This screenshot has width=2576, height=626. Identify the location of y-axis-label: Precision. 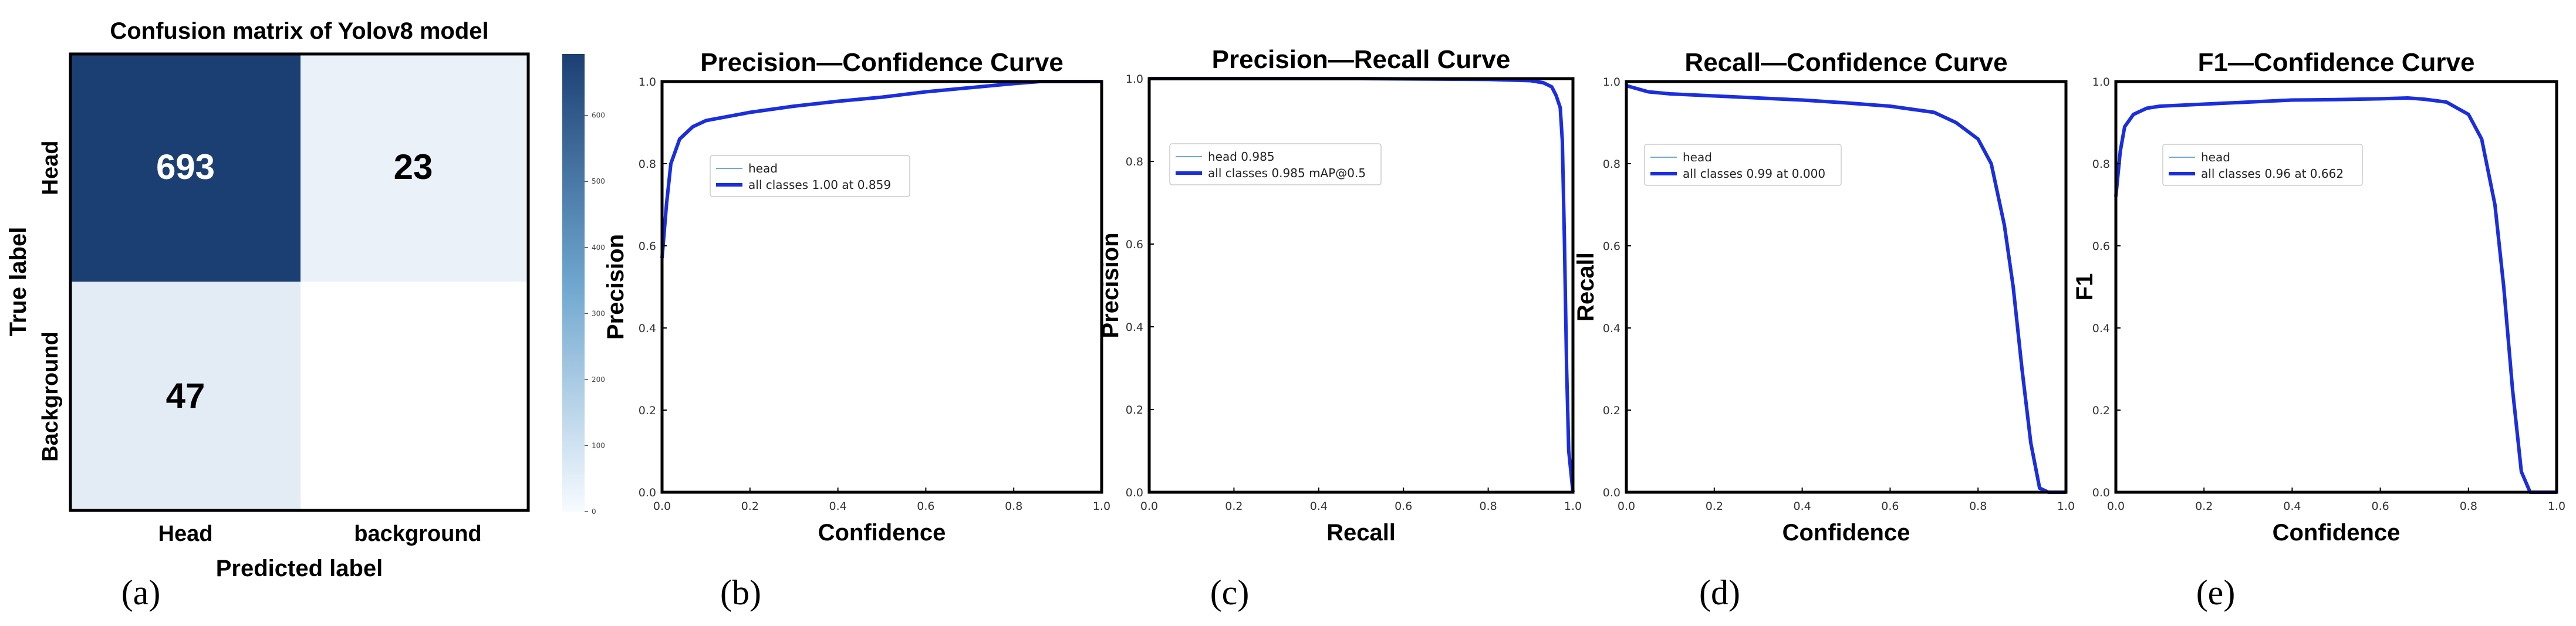
(1110, 285).